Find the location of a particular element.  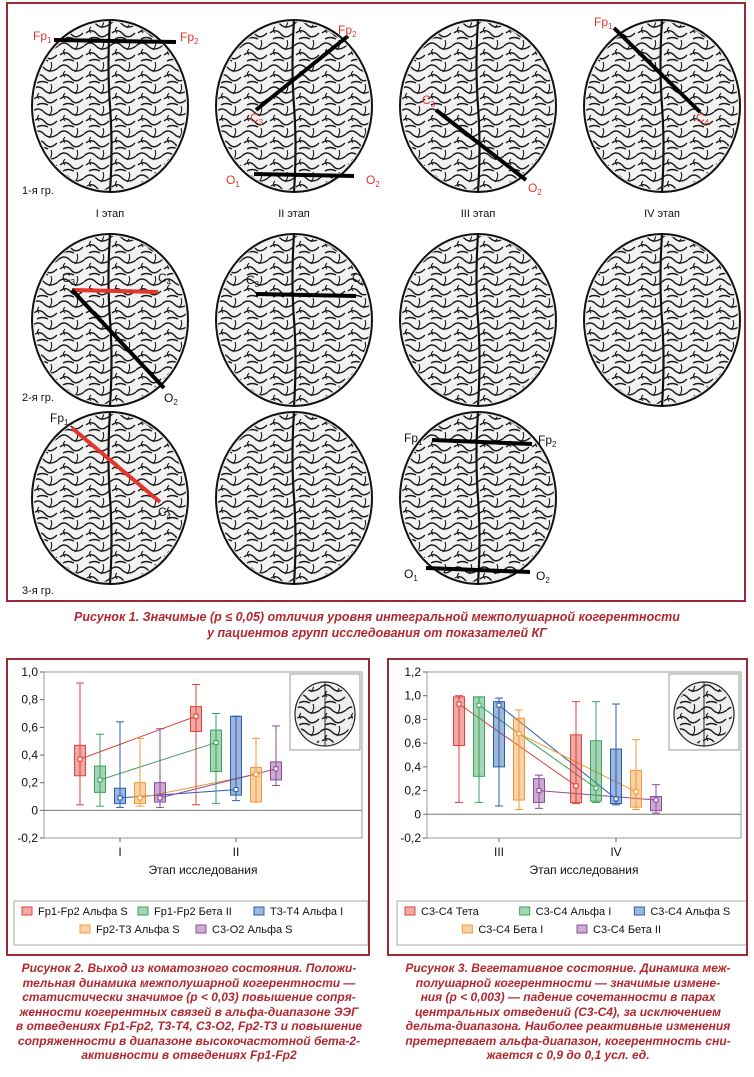

legend-frame is located at coordinates (571, 923).